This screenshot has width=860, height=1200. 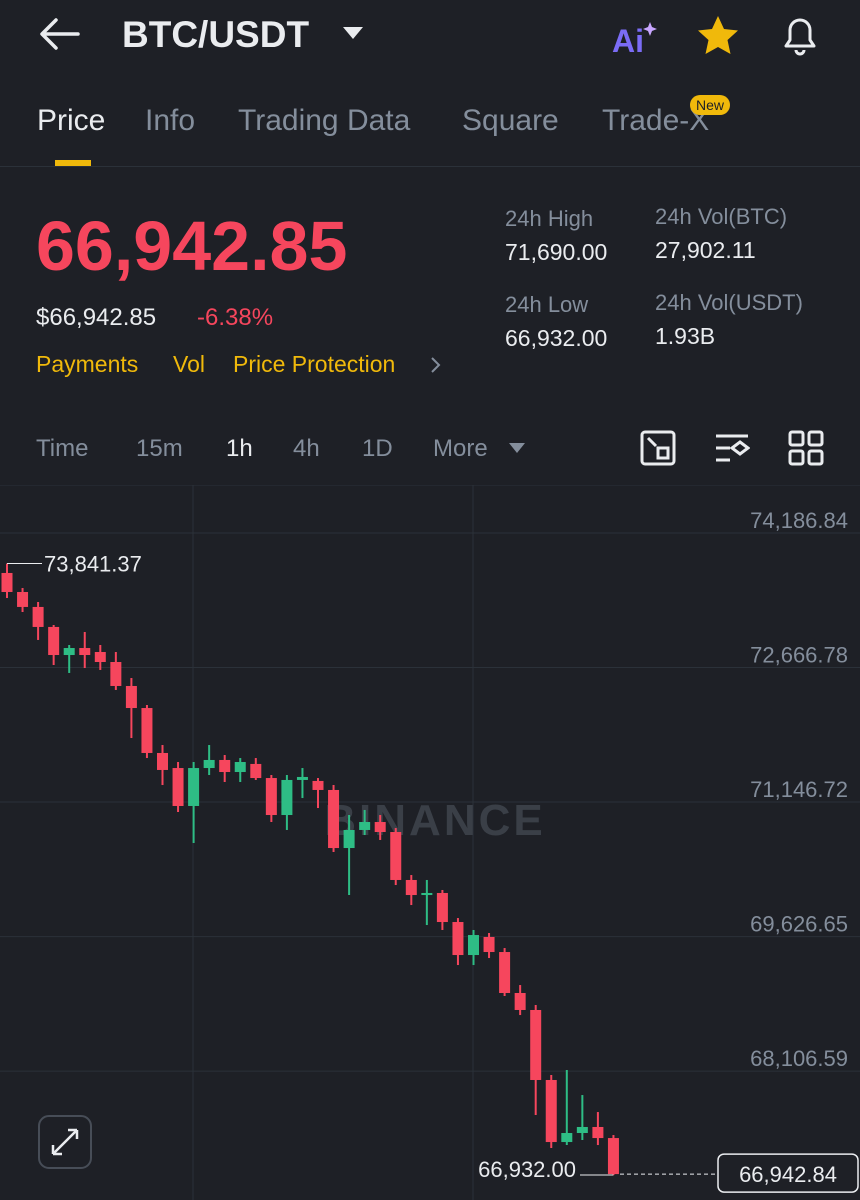 What do you see at coordinates (96, 317) in the screenshot?
I see `usd-price: $66,942.85` at bounding box center [96, 317].